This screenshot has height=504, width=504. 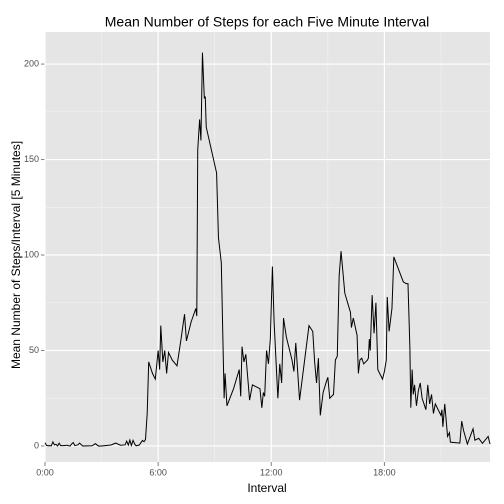 I want to click on y-tick-label: 200, so click(x=31, y=63).